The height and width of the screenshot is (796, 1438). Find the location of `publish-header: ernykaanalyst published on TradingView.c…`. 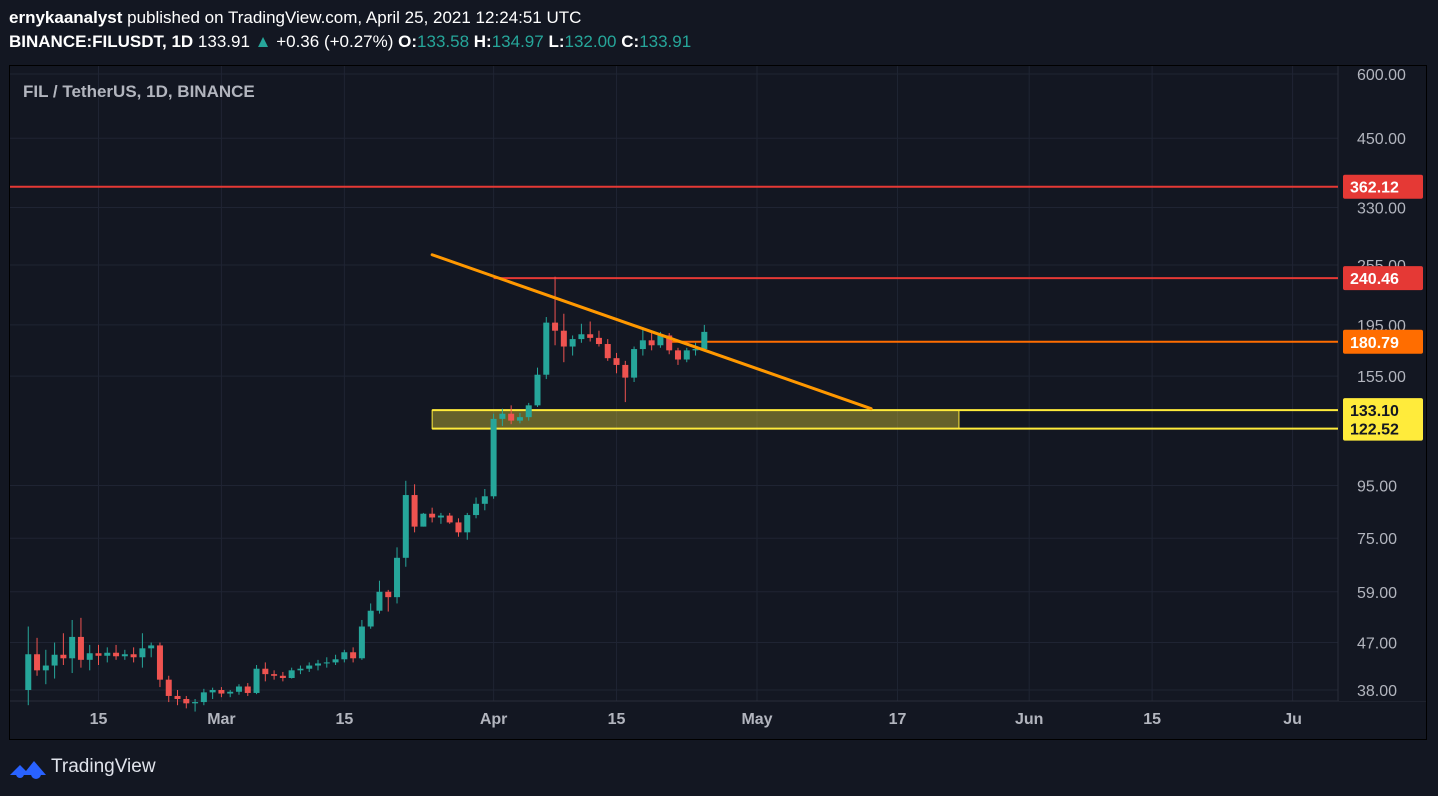

publish-header: ernykaanalyst published on TradingView.c… is located at coordinates (719, 33).